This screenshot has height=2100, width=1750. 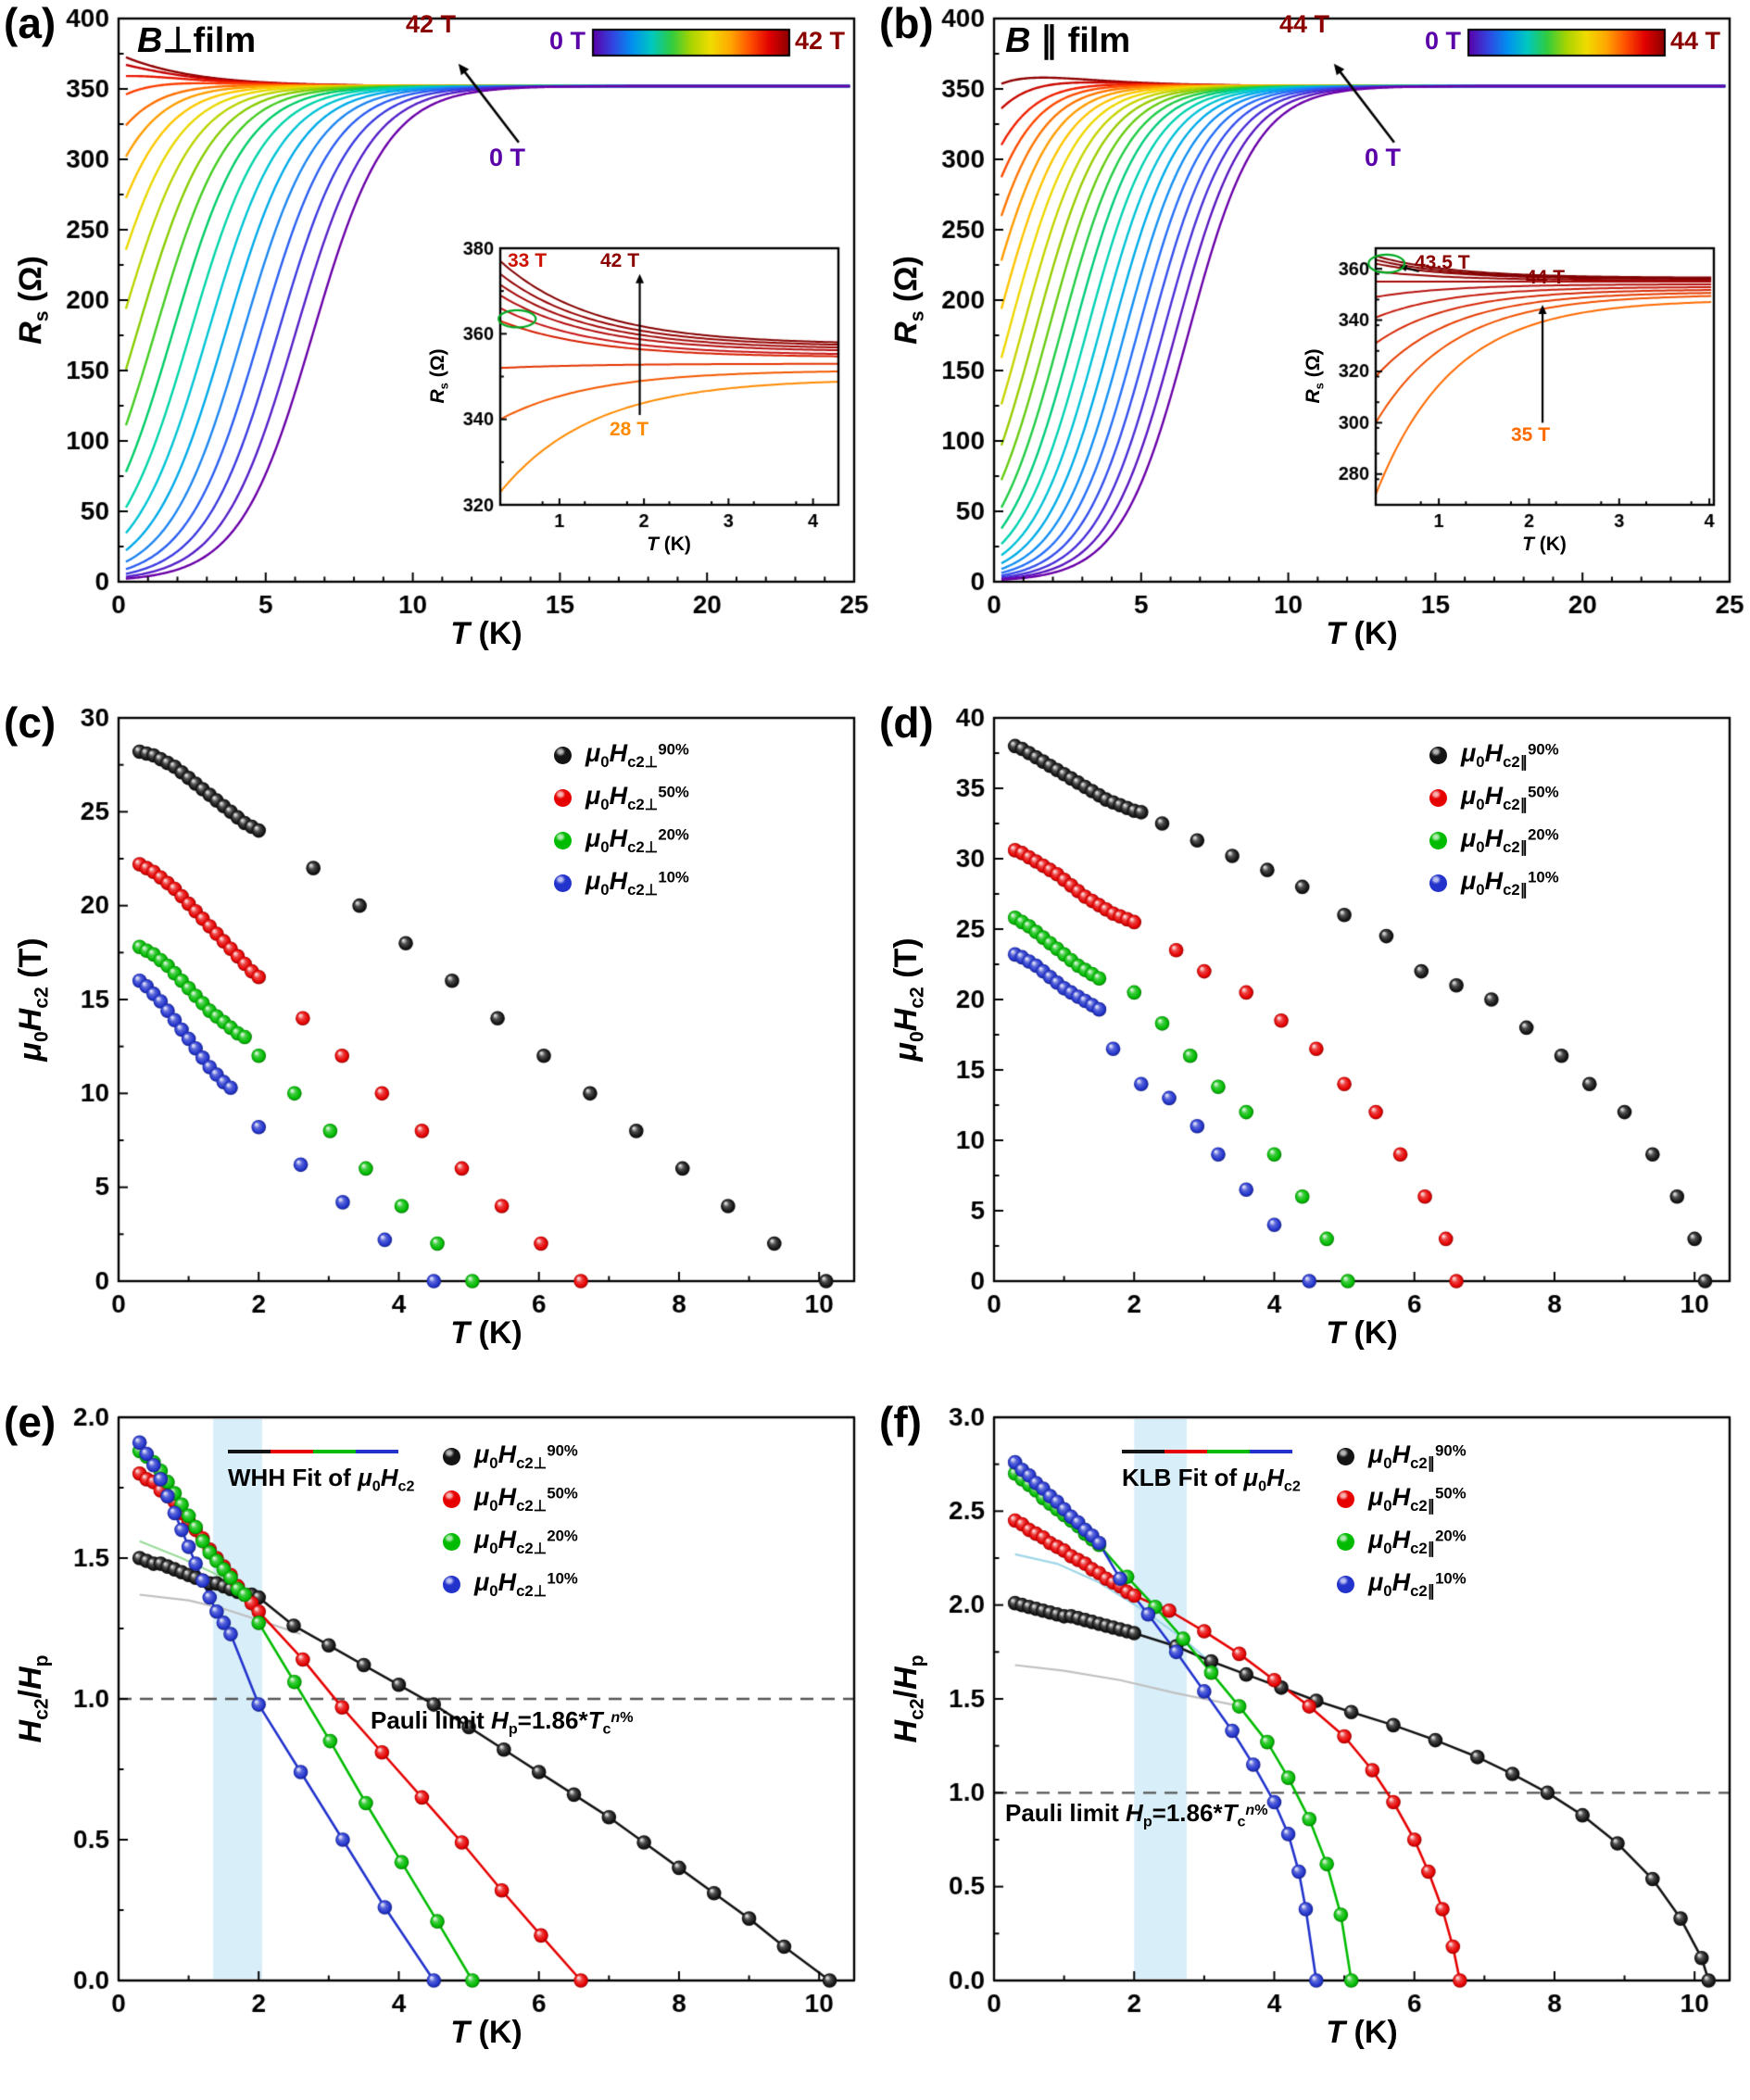 I want to click on legend-item: μ0Hc2⊥90%, so click(x=621, y=755).